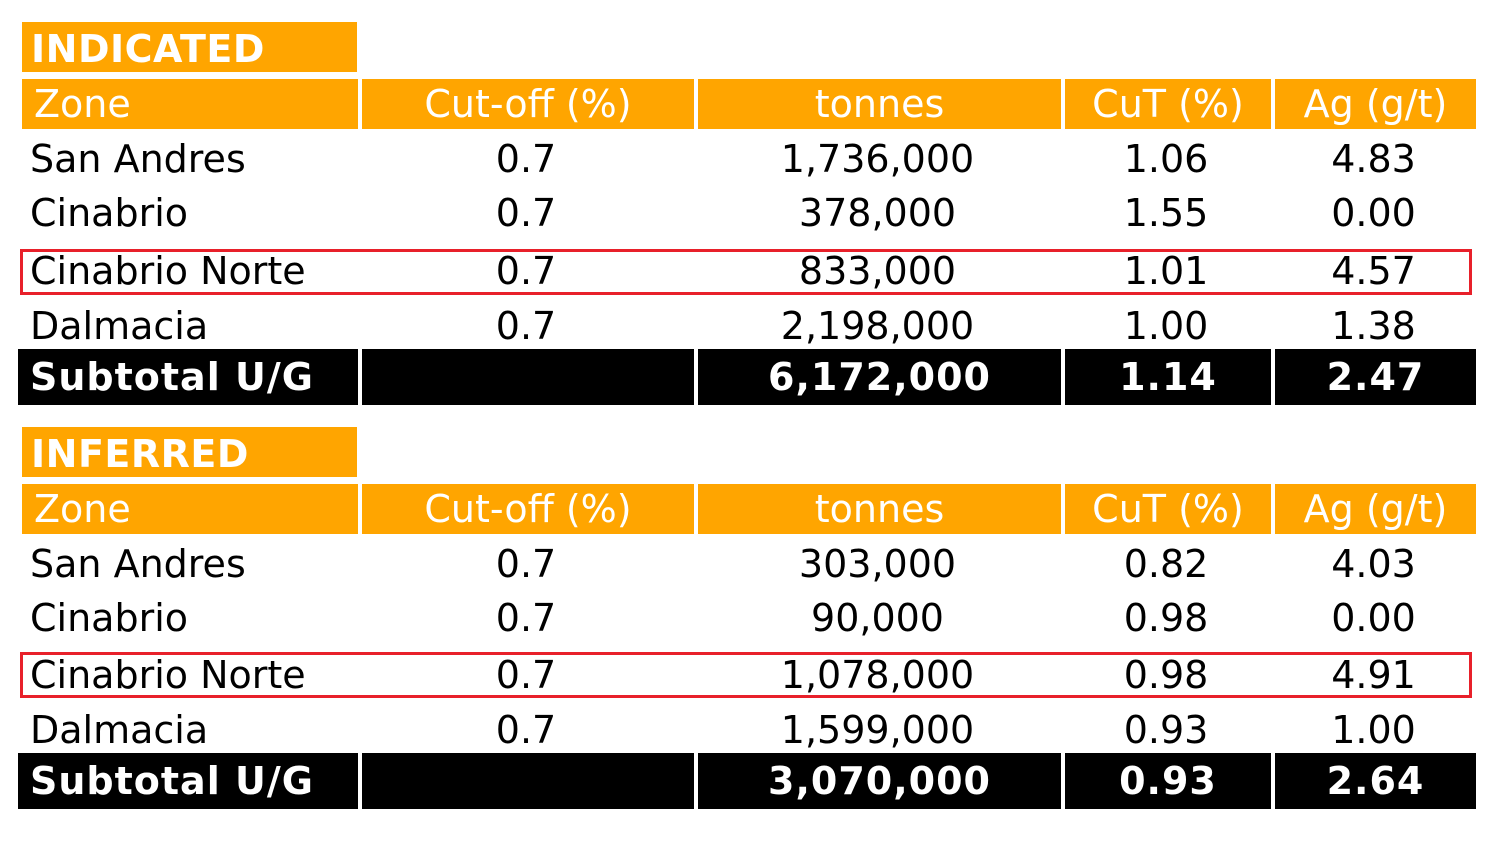 Image resolution: width=1494 pixels, height=857 pixels. I want to click on tonnes-cell: 303,000, so click(877, 564).